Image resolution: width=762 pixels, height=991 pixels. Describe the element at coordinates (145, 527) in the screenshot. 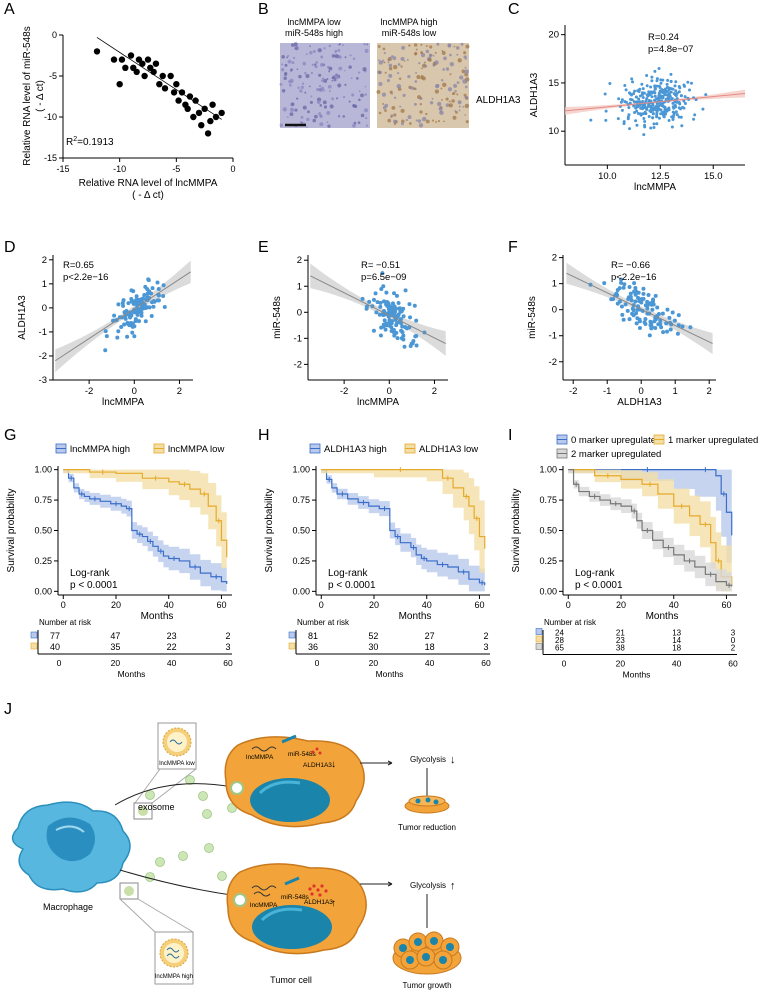

I see `panelG-series-line` at that location.